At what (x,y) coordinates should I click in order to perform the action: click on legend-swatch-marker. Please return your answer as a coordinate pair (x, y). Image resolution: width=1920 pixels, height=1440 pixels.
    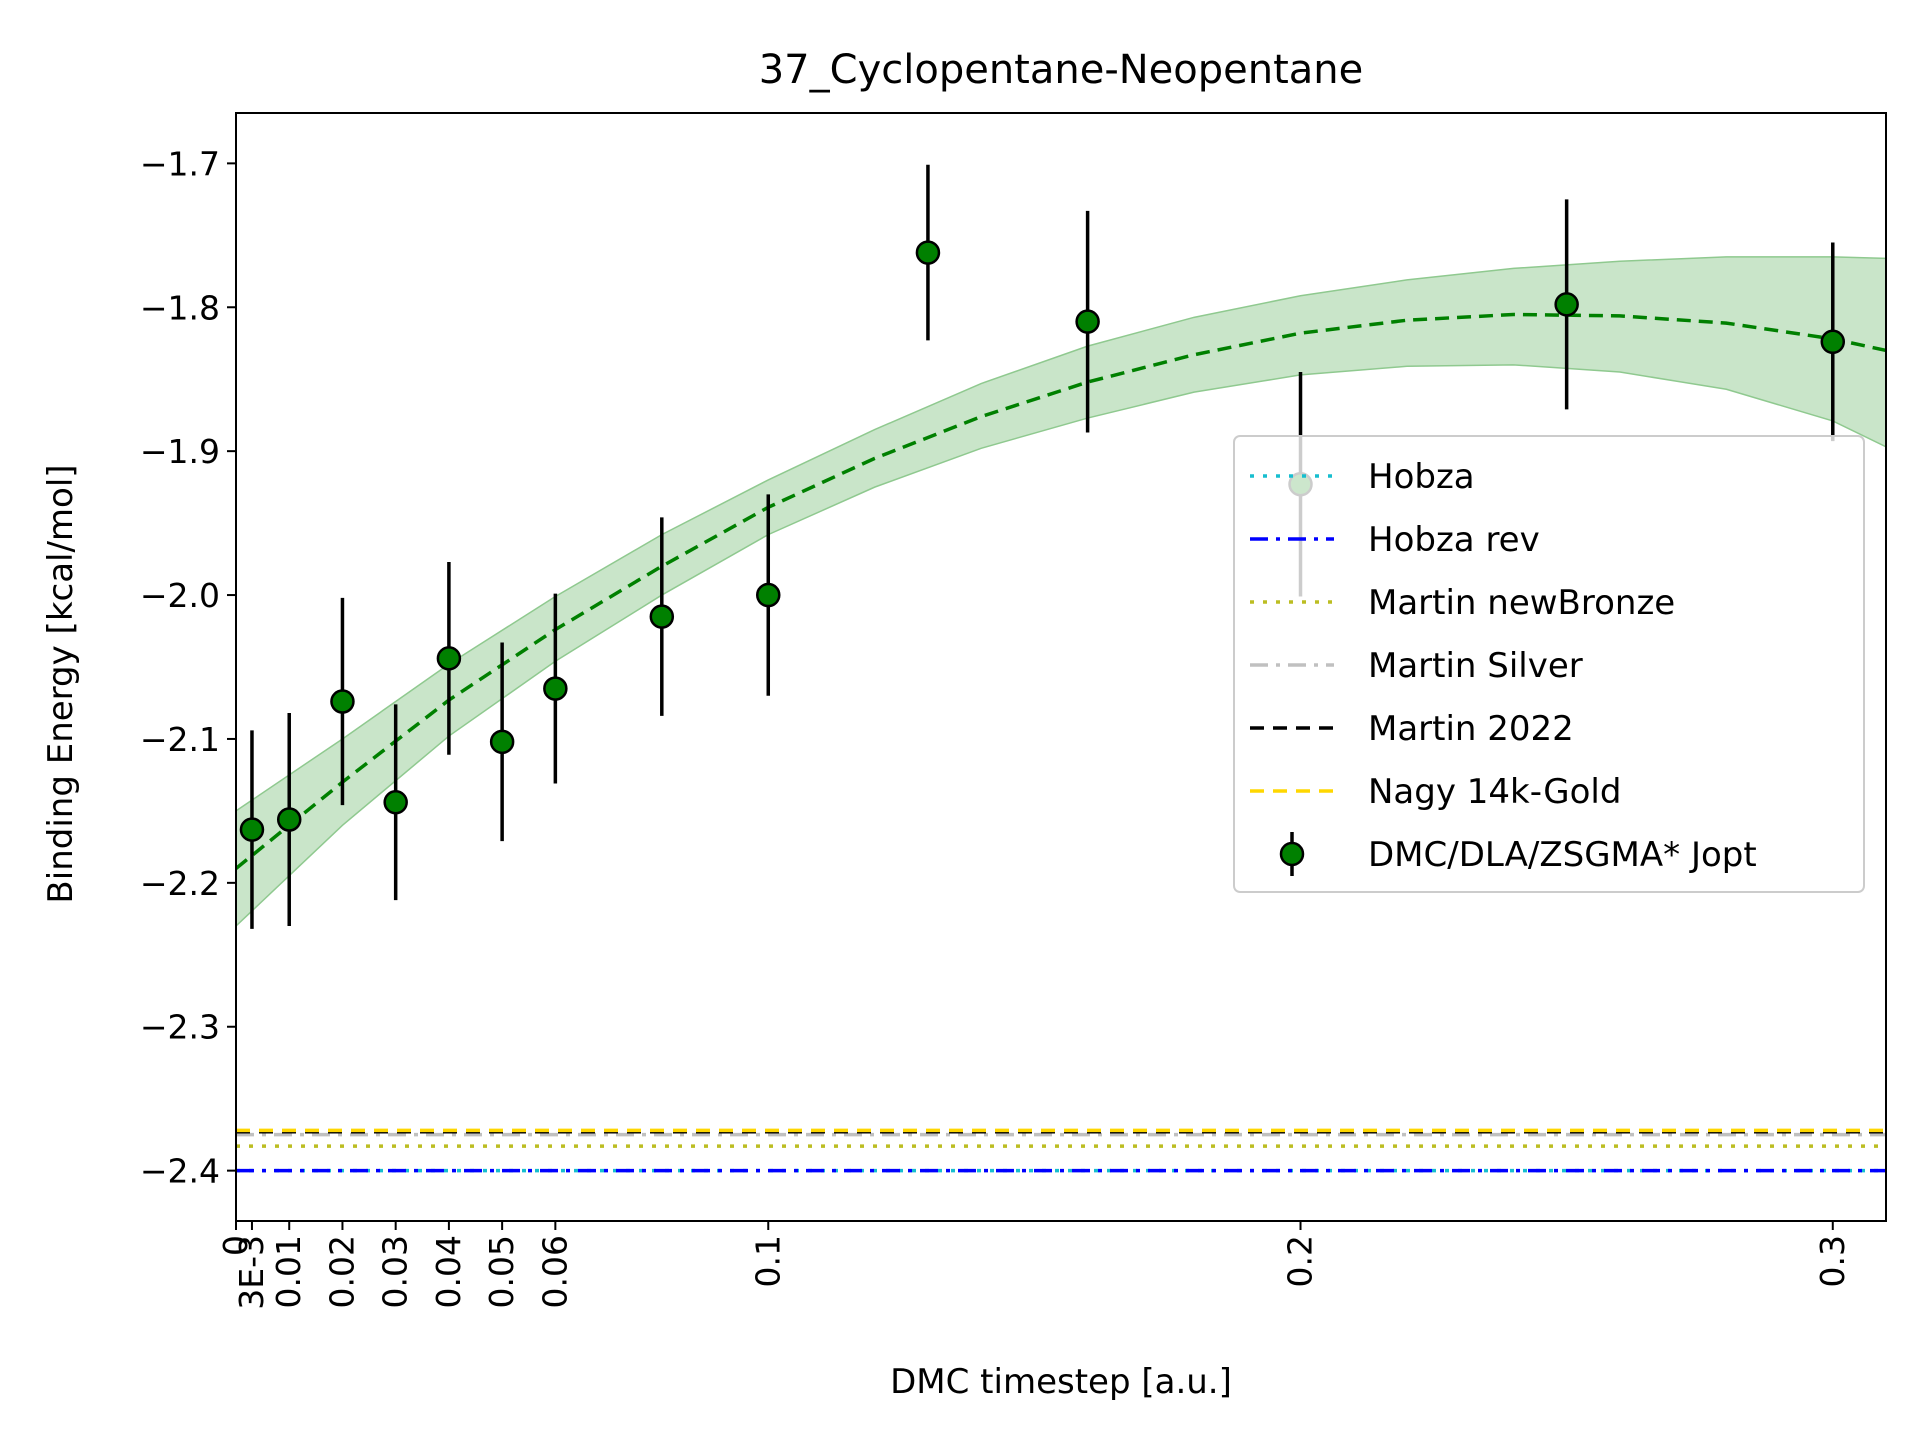
    Looking at the image, I should click on (1292, 854).